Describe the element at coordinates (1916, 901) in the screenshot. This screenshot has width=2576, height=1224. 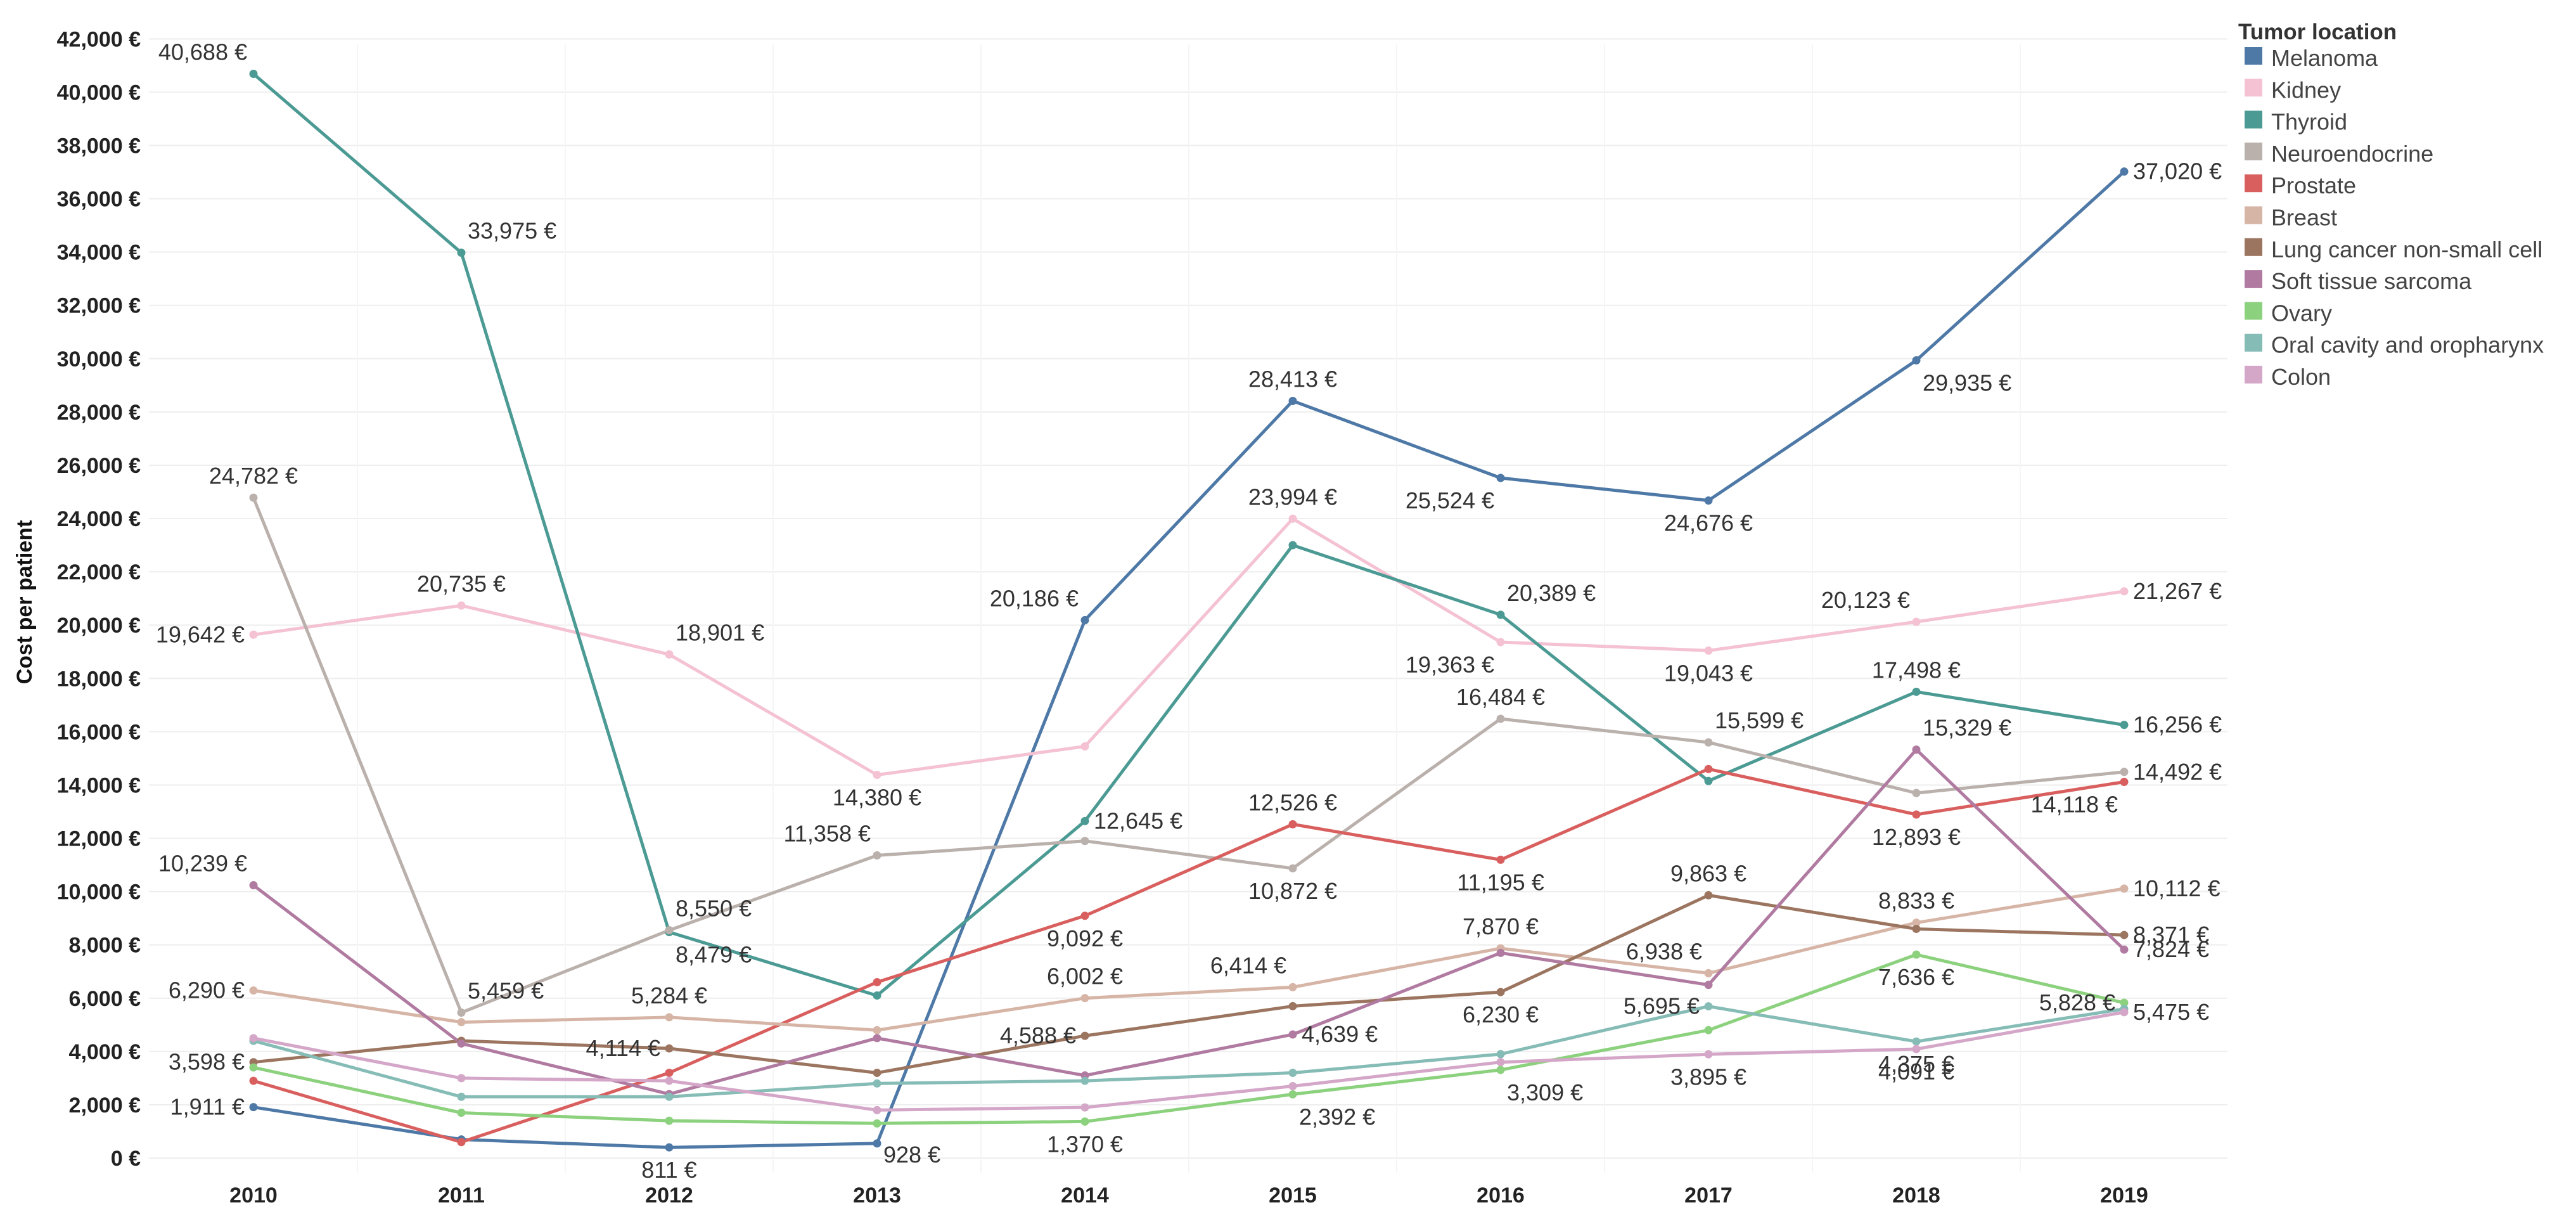
I see `data-label: 8,833 €` at that location.